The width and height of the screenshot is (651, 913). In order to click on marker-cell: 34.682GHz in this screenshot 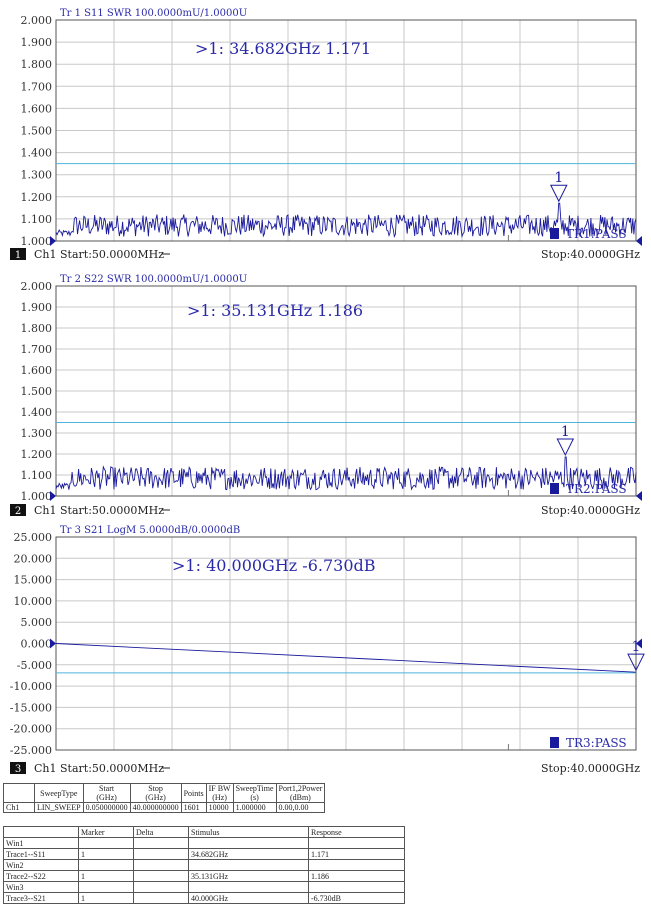, I will do `click(248, 854)`.